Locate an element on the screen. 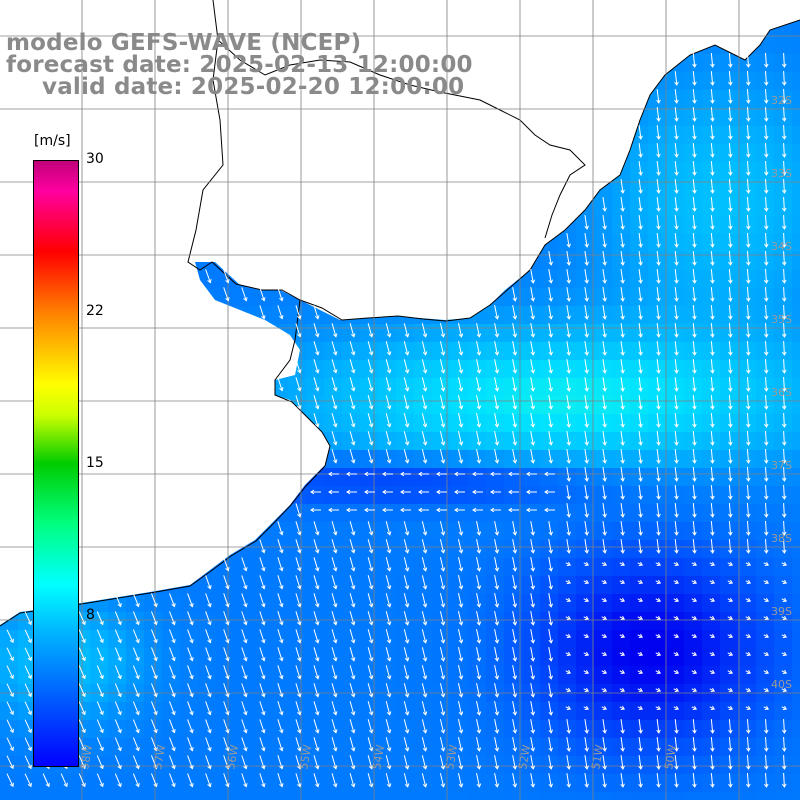  colorbar-tick-8: 8 is located at coordinates (90, 615).